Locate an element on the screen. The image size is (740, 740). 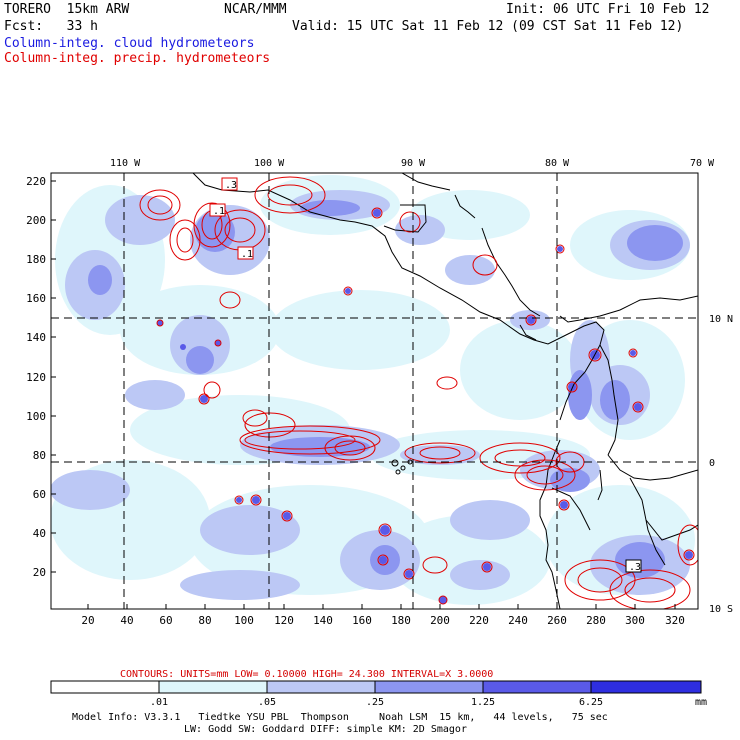
x-tick: 60 is located at coordinates (165, 620).